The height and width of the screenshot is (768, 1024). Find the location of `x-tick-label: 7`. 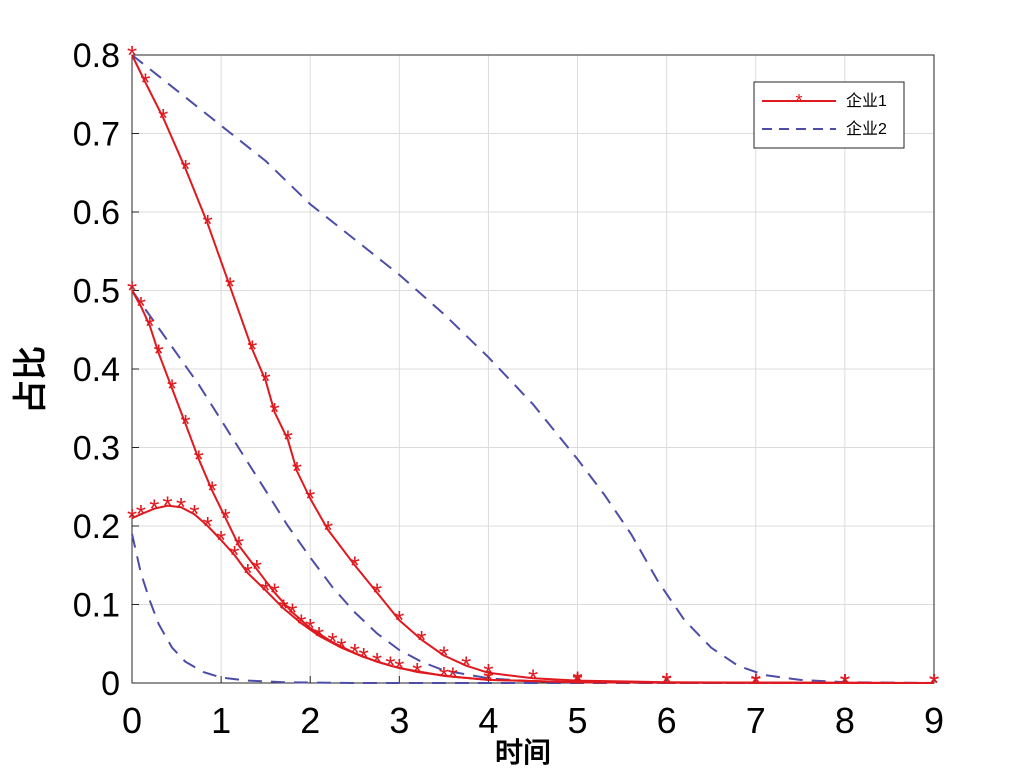

x-tick-label: 7 is located at coordinates (756, 720).